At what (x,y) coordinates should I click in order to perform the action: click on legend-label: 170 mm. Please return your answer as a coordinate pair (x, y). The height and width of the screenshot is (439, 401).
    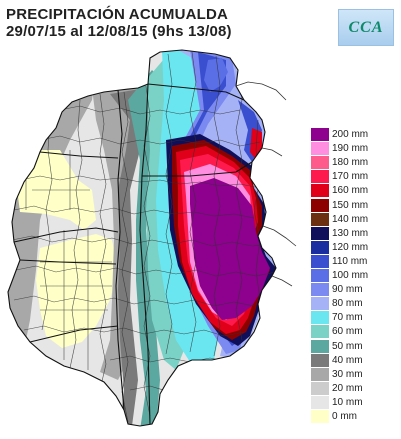
    Looking at the image, I should click on (350, 177).